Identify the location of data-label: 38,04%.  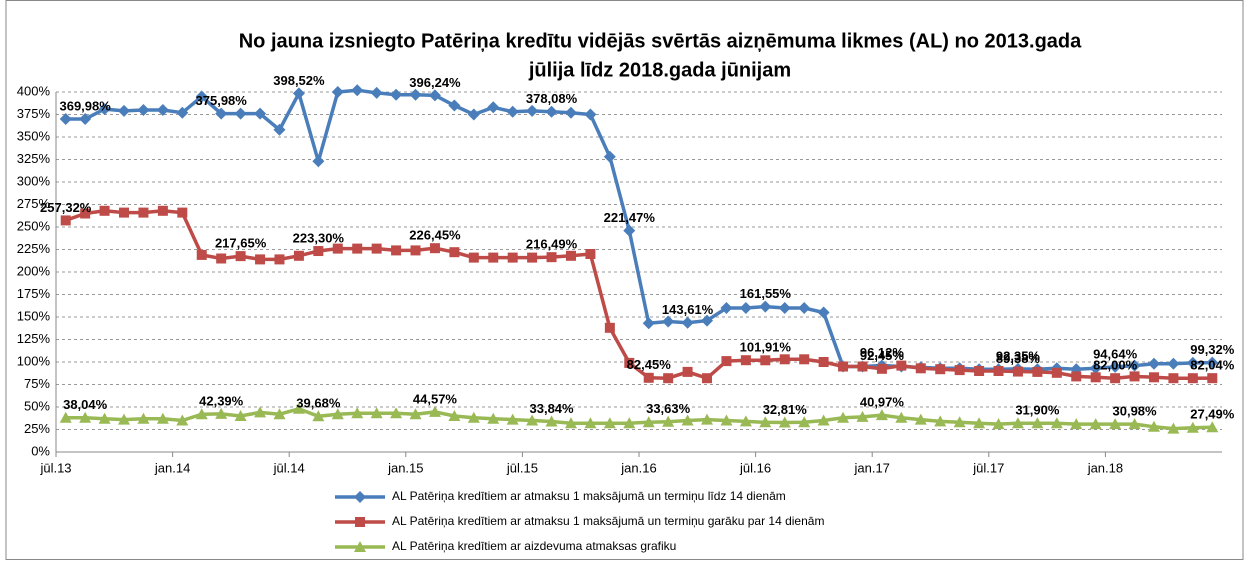
(85, 404).